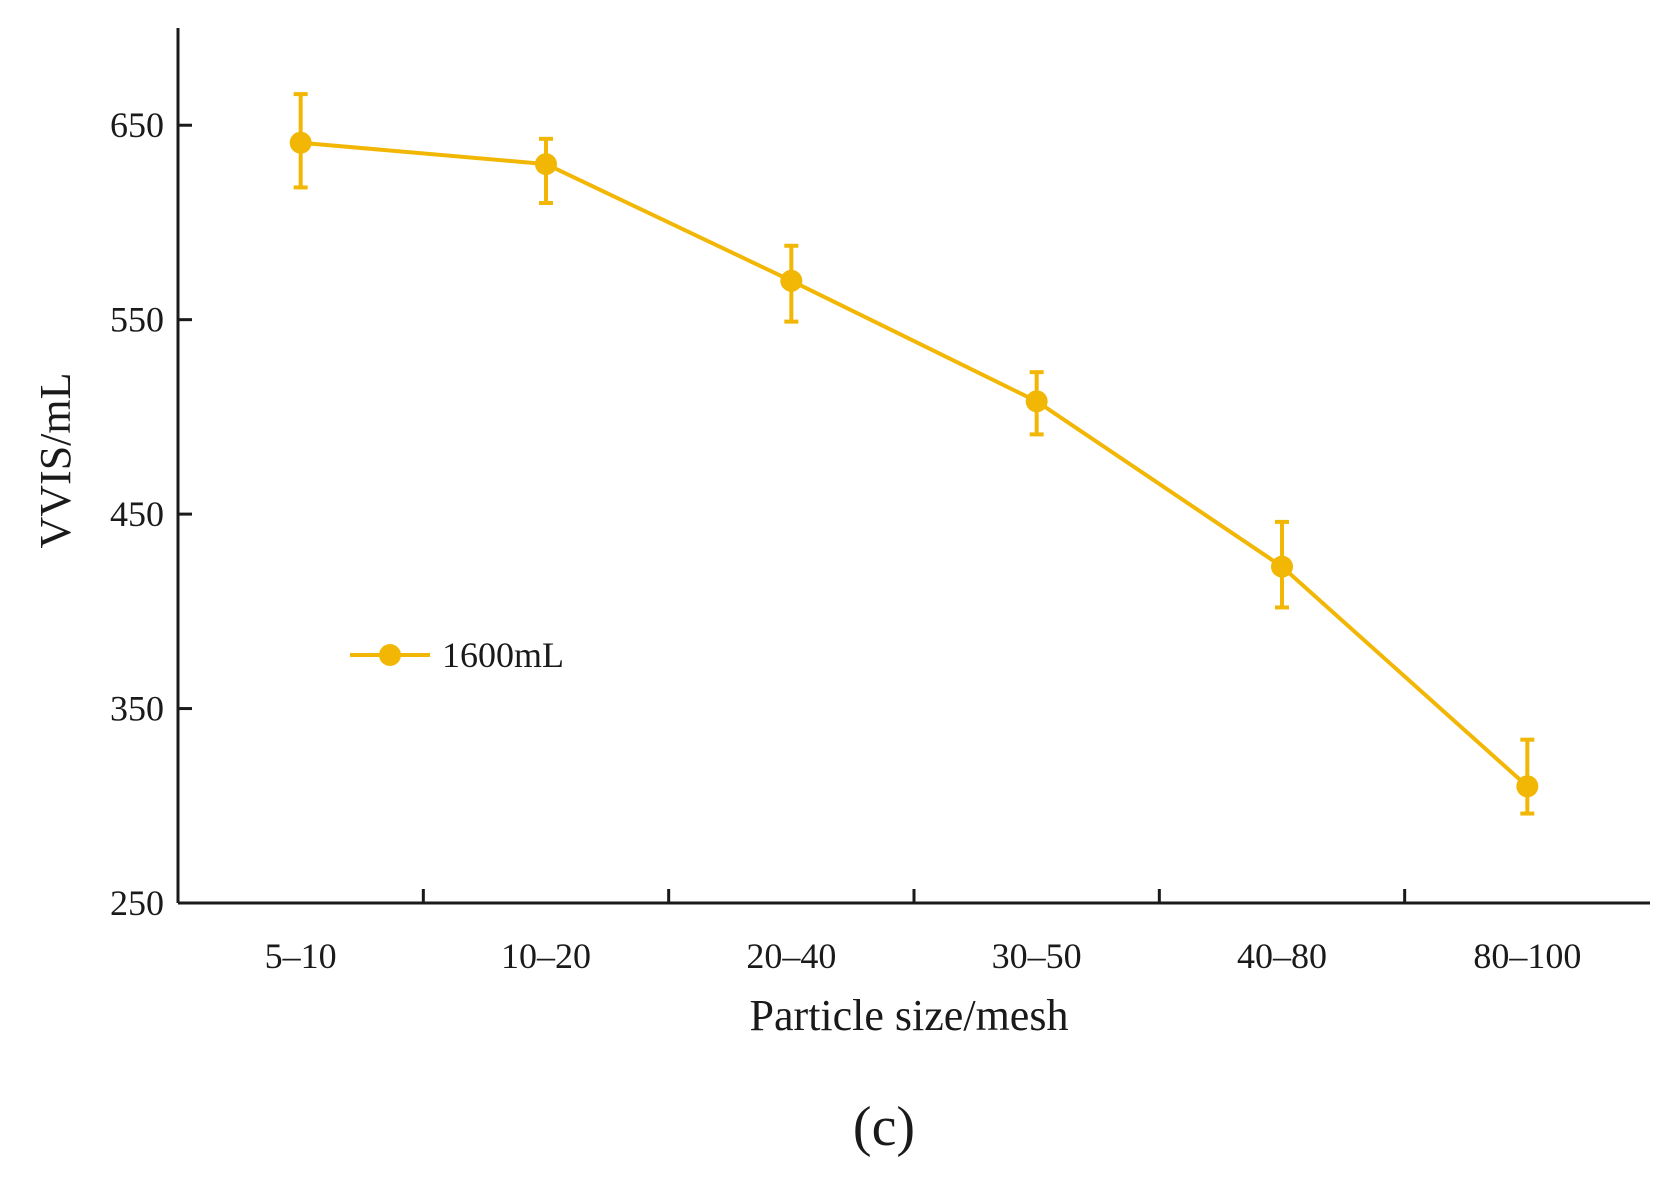 The width and height of the screenshot is (1662, 1191). Describe the element at coordinates (137, 903) in the screenshot. I see `y-tick-label: 250` at that location.